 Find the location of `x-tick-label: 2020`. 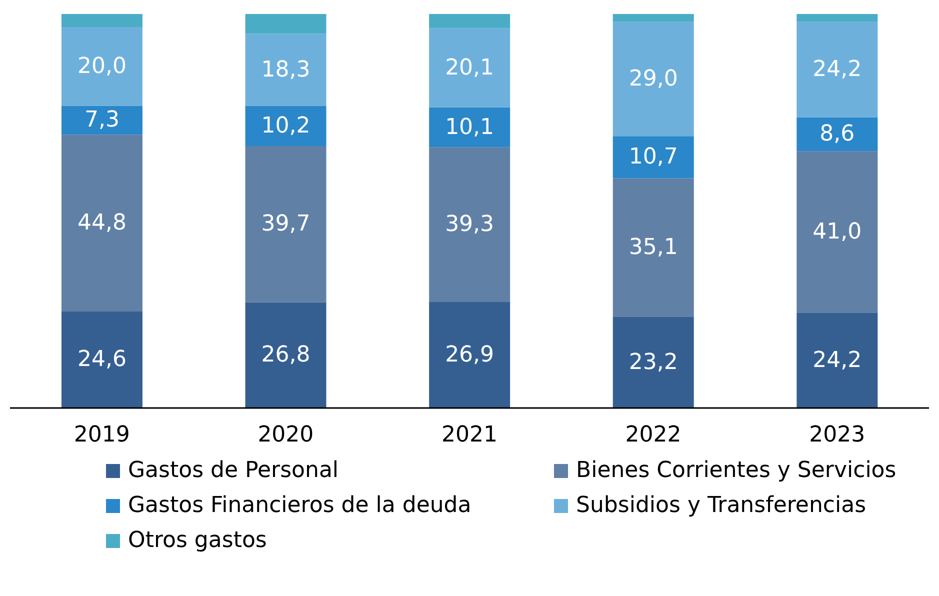

x-tick-label: 2020 is located at coordinates (286, 435).